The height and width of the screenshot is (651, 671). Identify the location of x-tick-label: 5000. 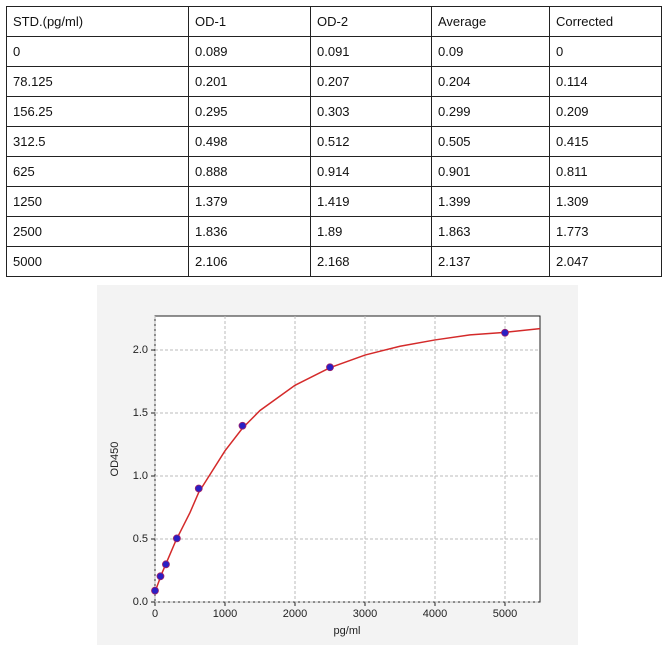
(505, 614).